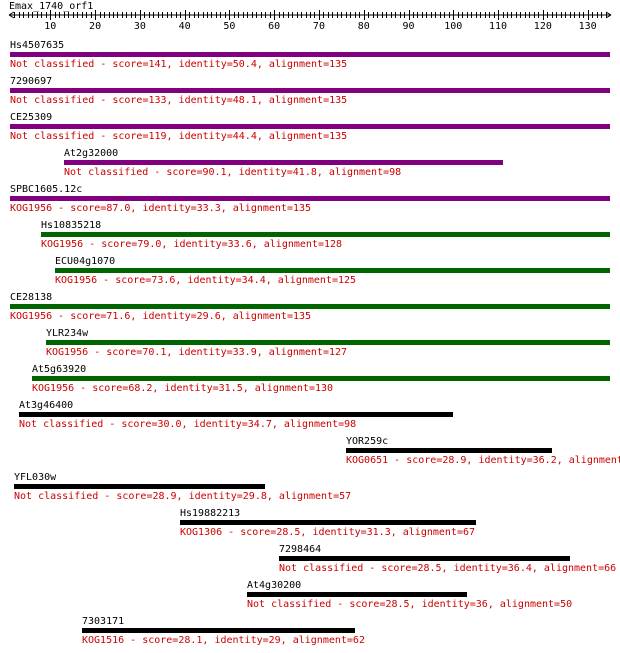 This screenshot has height=653, width=620. I want to click on ruler-tick-label: 100, so click(453, 25).